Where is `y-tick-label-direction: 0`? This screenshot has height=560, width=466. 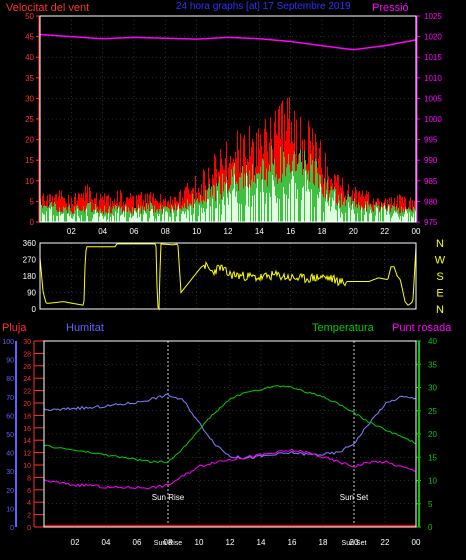
y-tick-label-direction: 0 is located at coordinates (34, 309).